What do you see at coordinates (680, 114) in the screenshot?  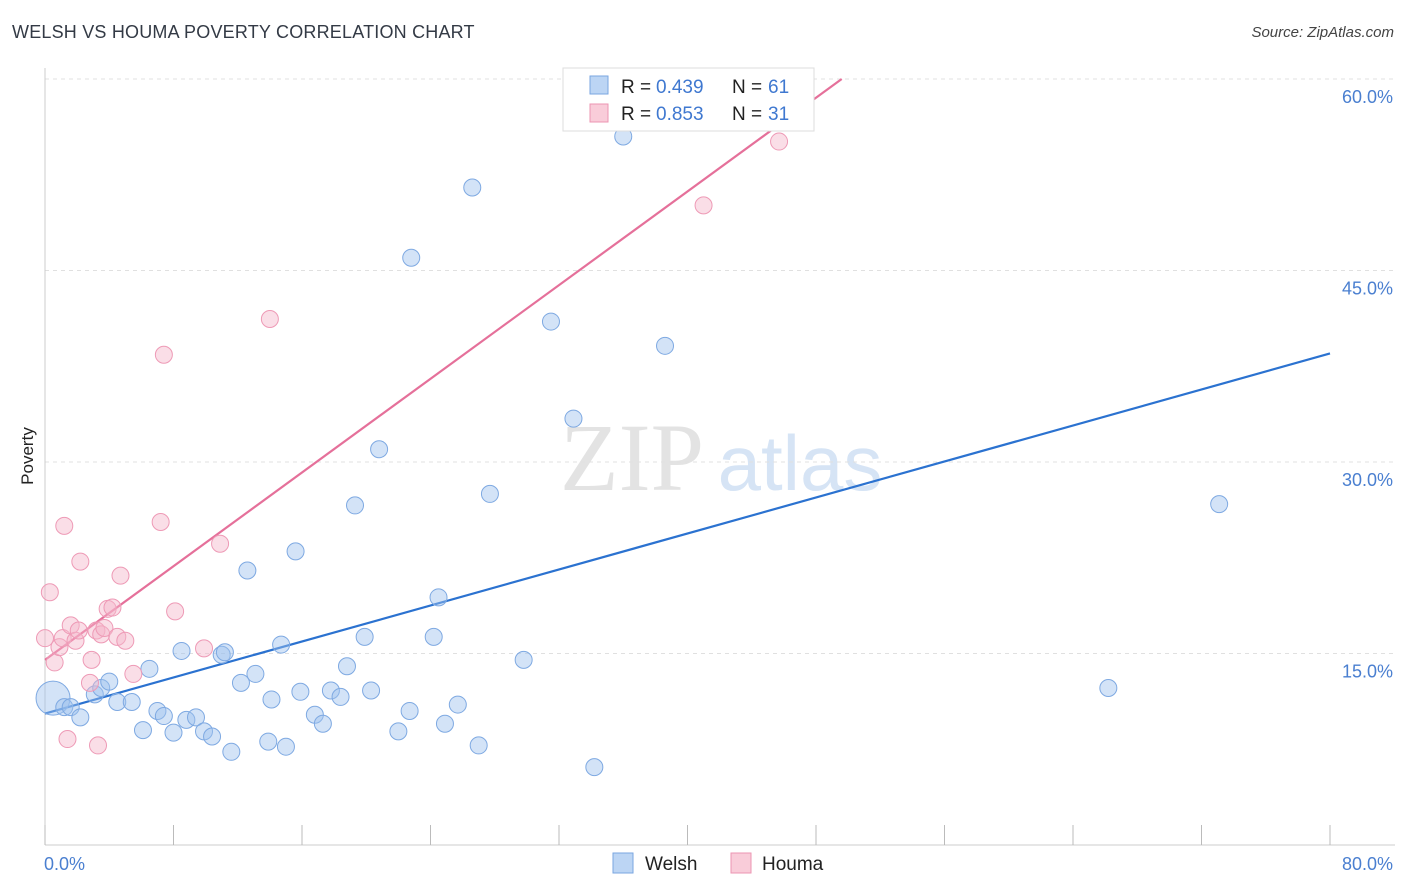 I see `legend-r-value-houma: 0.853` at bounding box center [680, 114].